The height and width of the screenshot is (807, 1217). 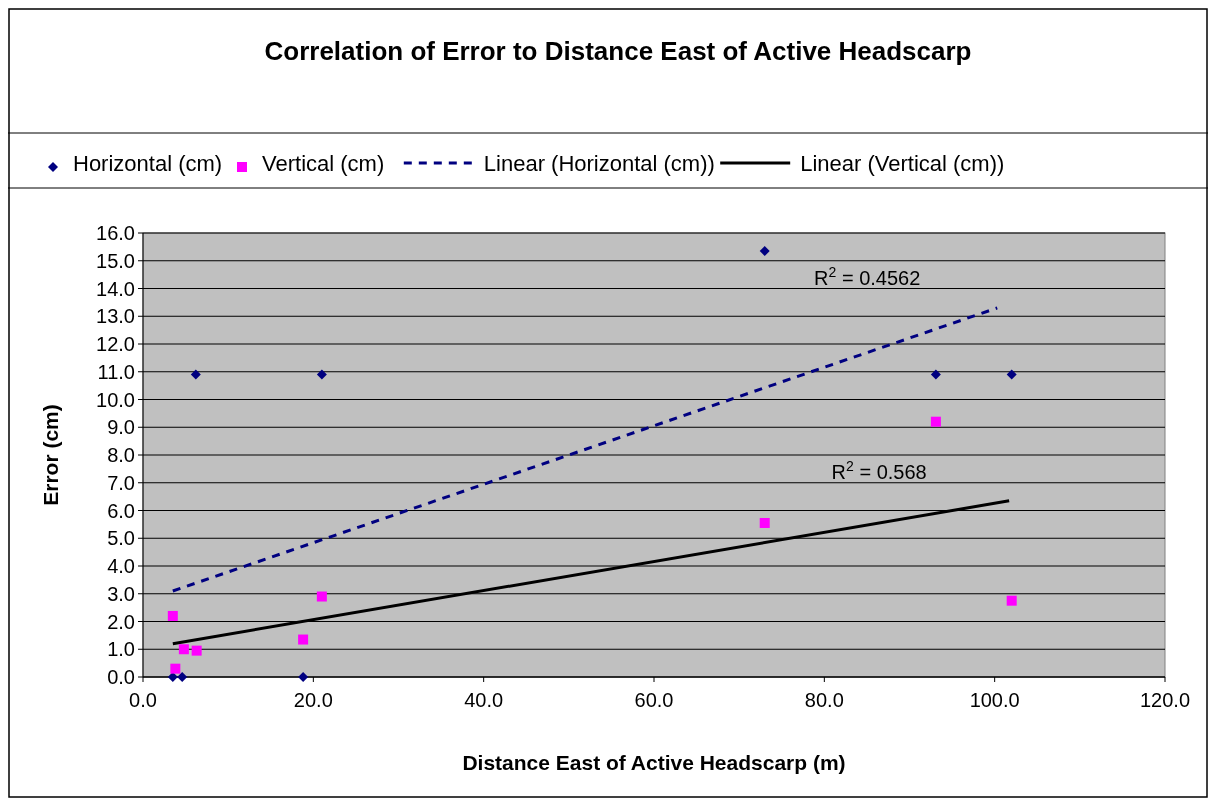 What do you see at coordinates (121, 427) in the screenshot?
I see `y-tick-label: 9.0` at bounding box center [121, 427].